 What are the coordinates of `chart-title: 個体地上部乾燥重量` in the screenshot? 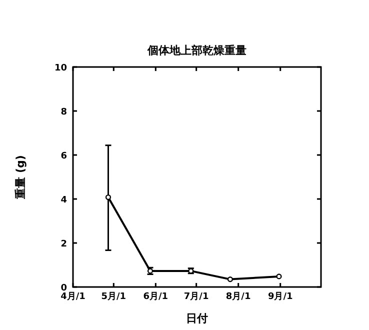 It's located at (196, 50).